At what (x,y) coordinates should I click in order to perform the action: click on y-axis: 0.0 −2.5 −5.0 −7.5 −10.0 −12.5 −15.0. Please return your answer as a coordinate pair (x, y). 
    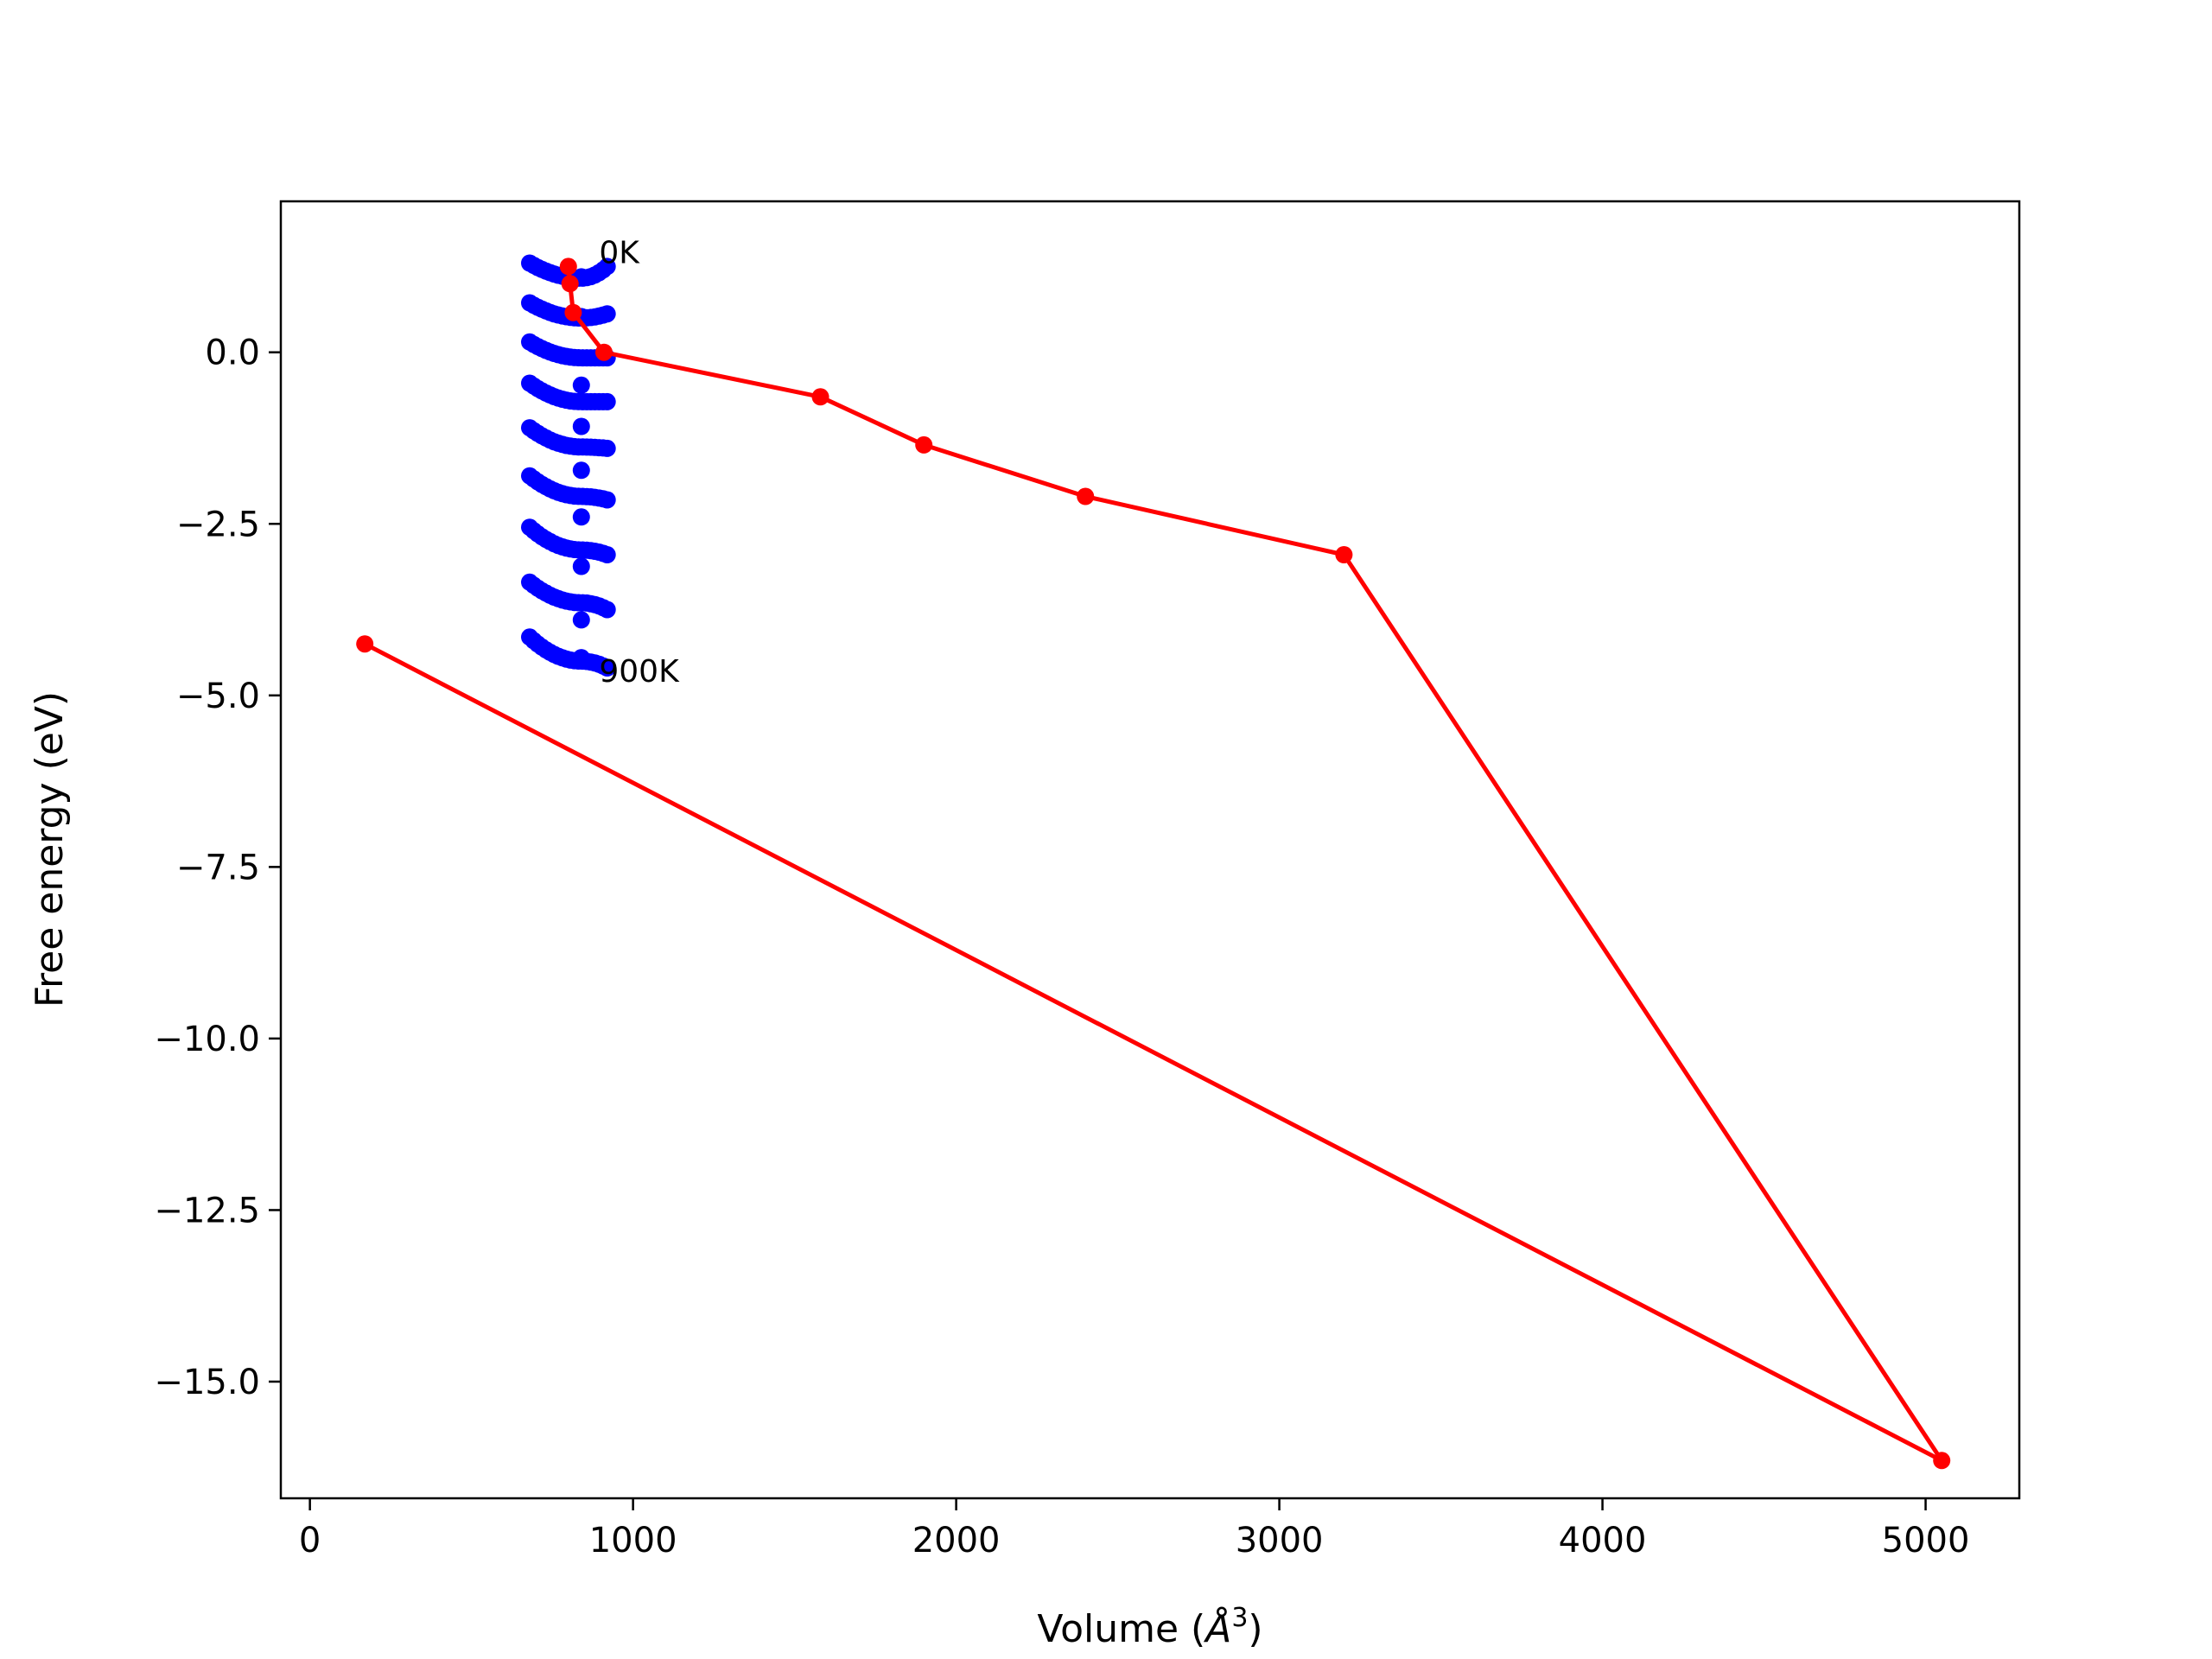
    Looking at the image, I should click on (217, 868).